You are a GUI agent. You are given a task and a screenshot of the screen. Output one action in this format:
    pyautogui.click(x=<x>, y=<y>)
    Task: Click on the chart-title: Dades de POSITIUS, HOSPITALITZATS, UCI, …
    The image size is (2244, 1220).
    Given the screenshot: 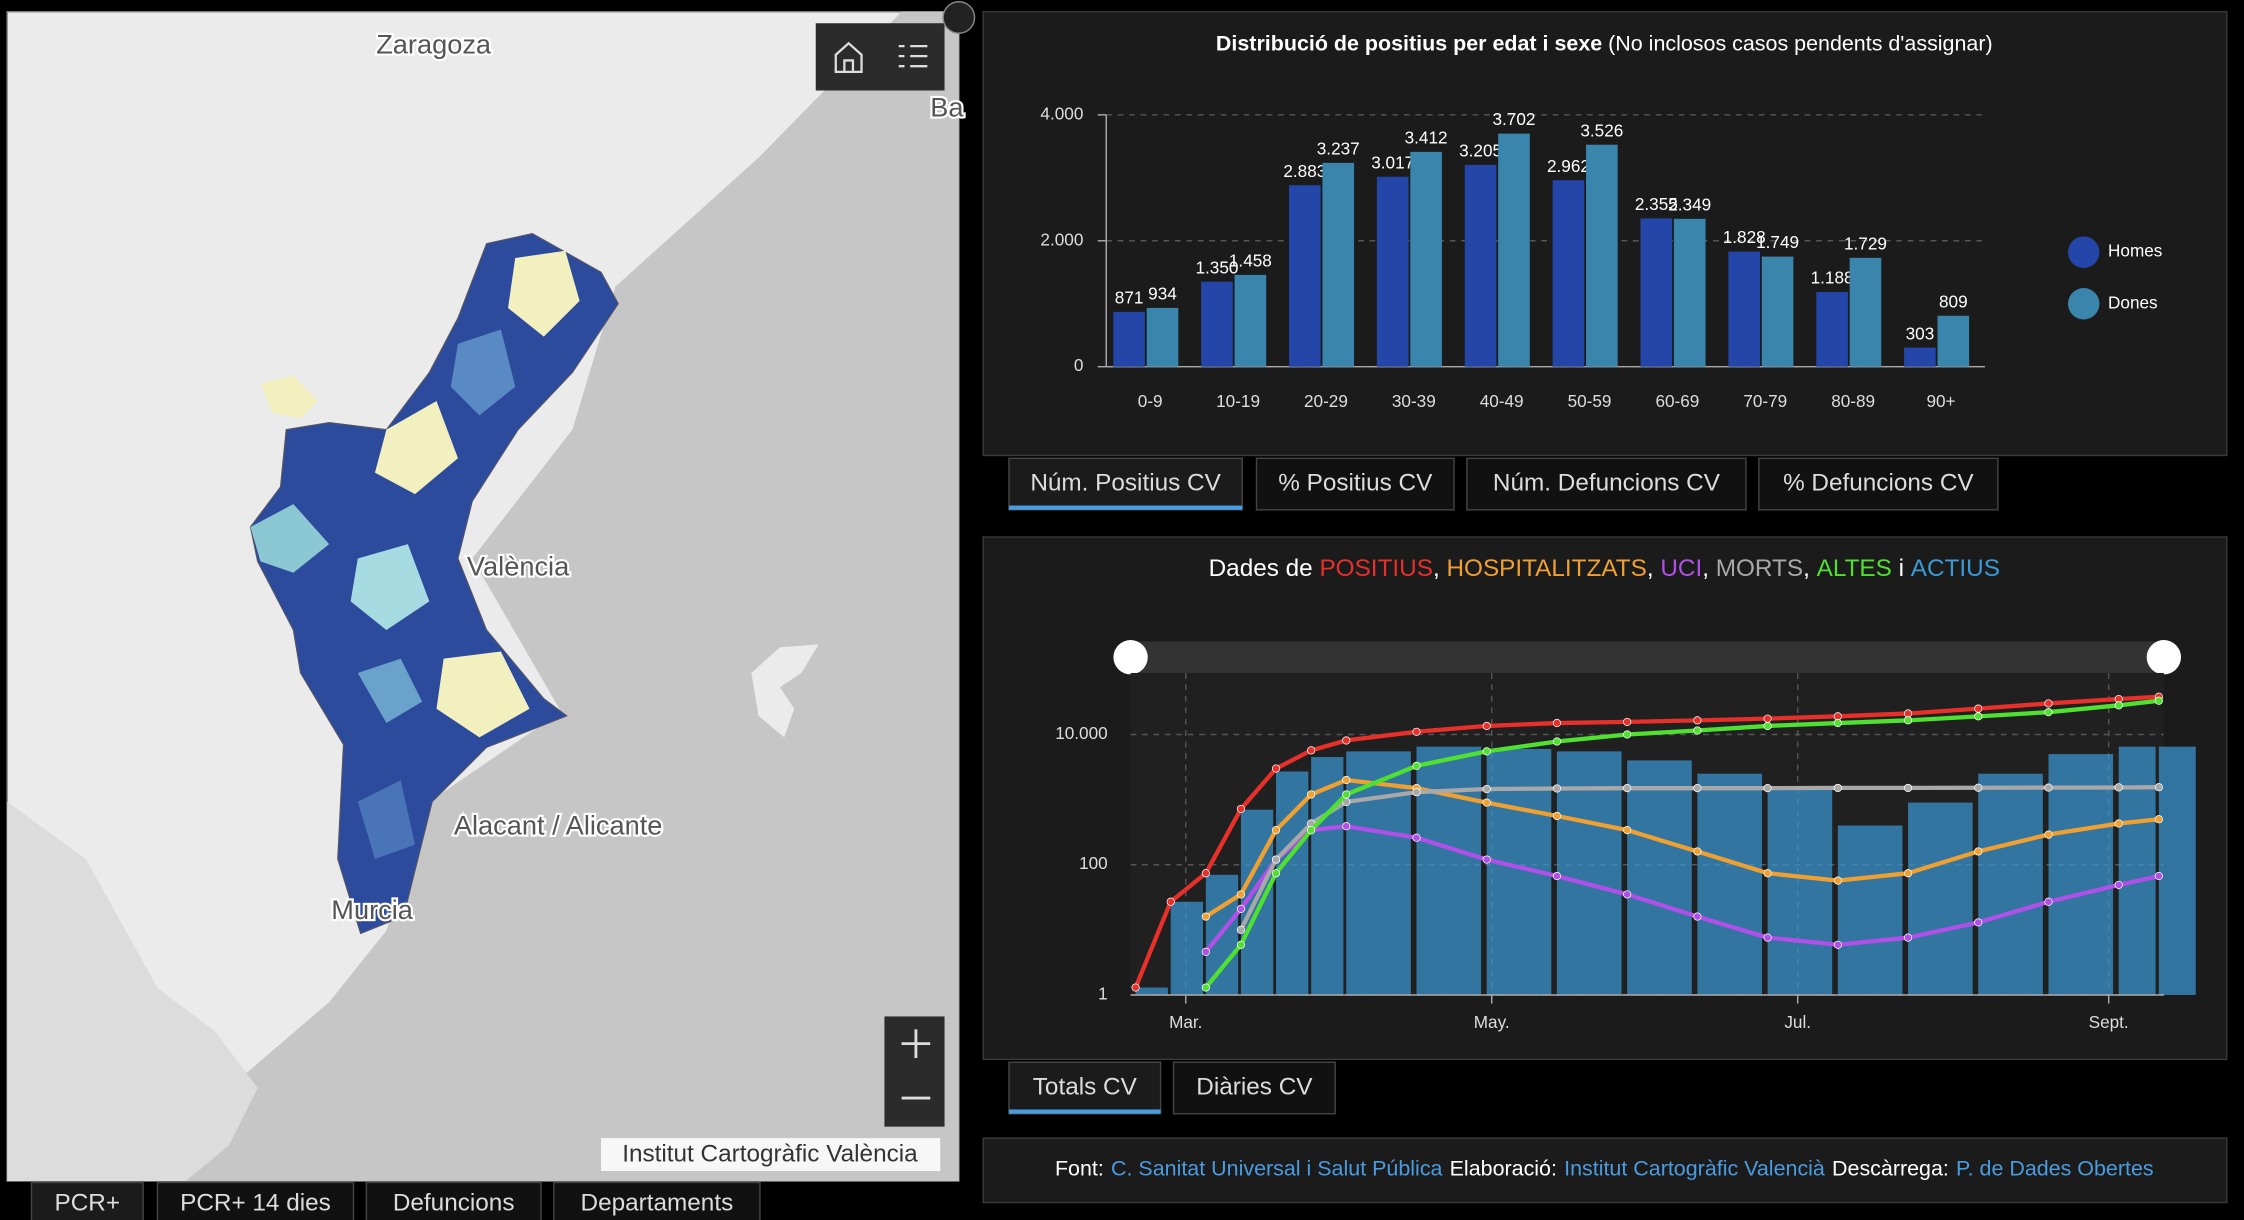 What is the action you would take?
    pyautogui.click(x=1604, y=568)
    